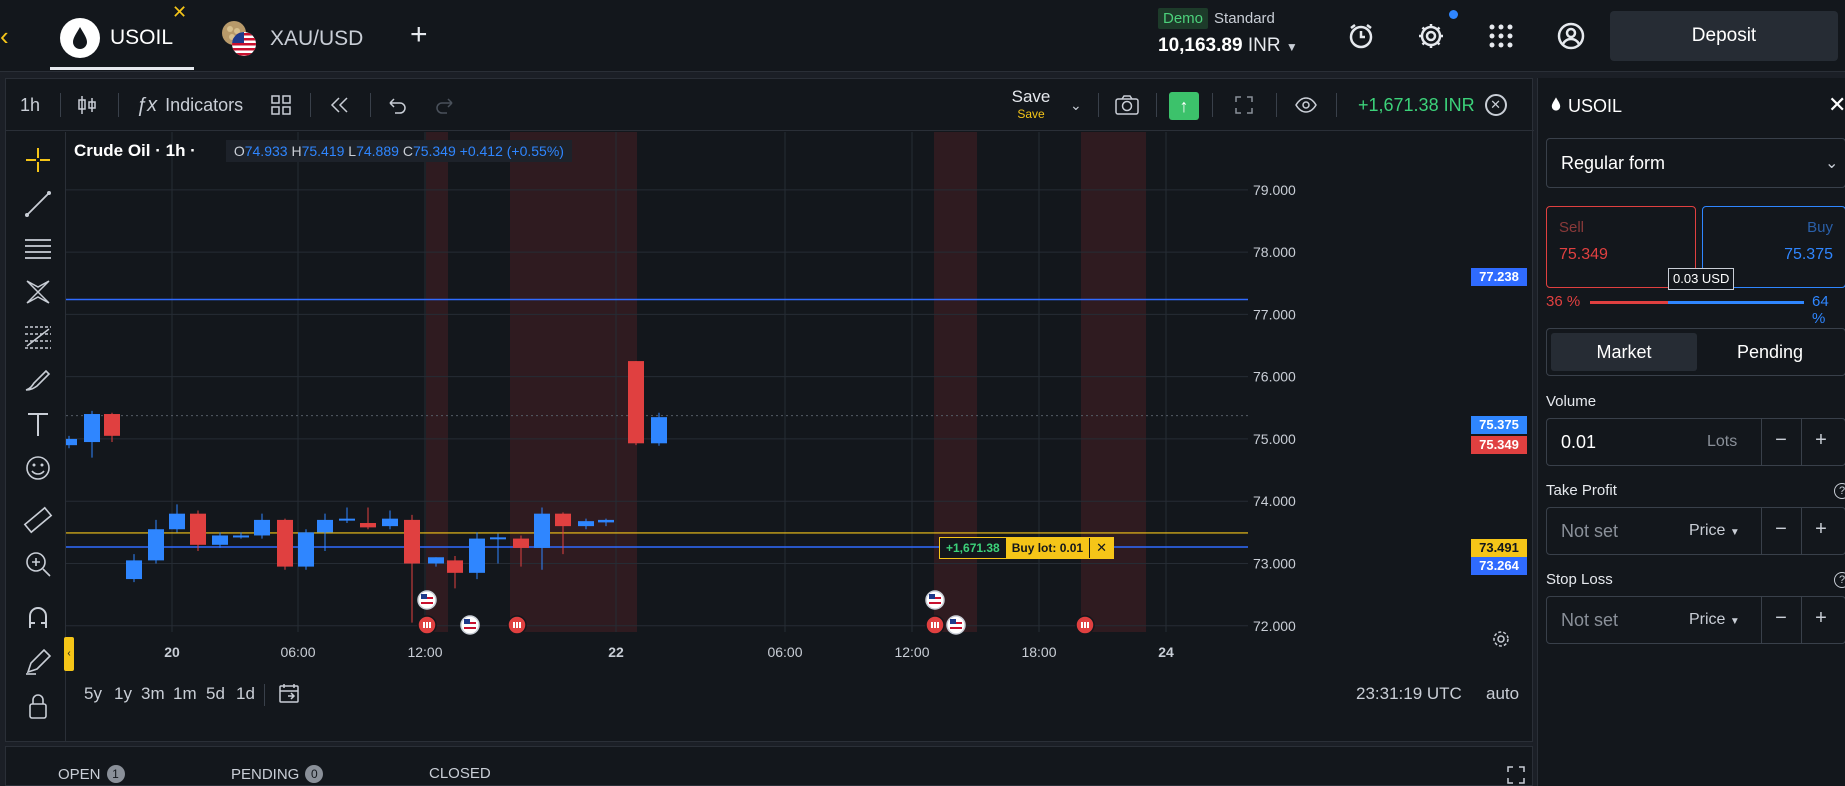 This screenshot has width=1845, height=786. I want to click on stop-loss-unit: Price ▼, so click(1714, 620).